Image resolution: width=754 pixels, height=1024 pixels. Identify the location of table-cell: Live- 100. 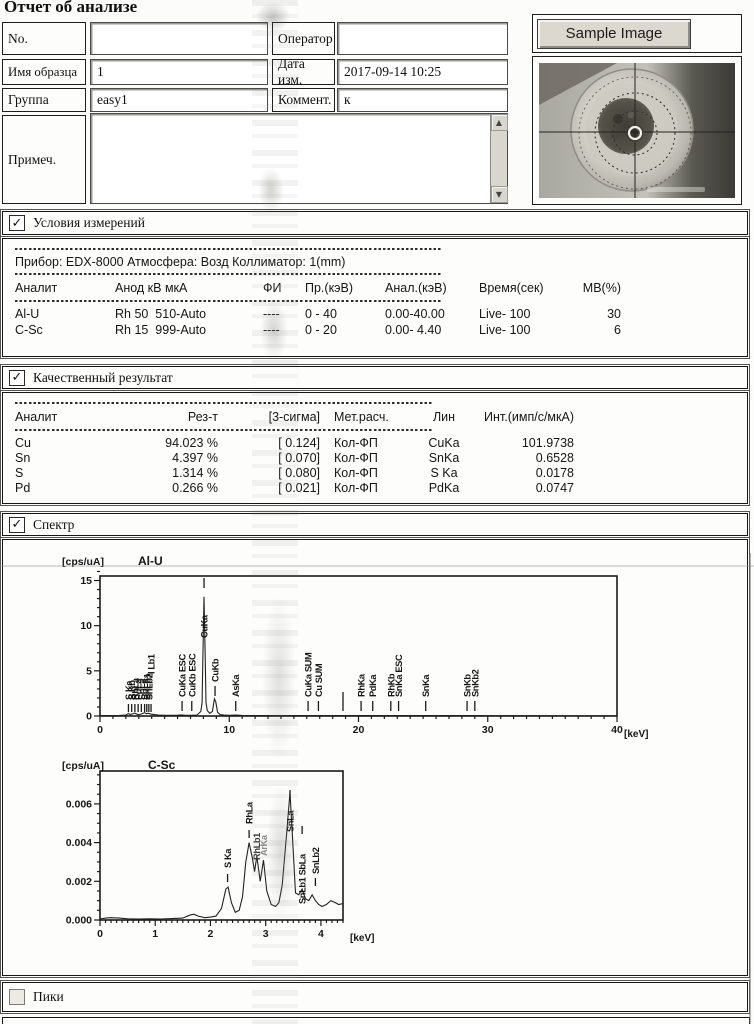
(505, 330).